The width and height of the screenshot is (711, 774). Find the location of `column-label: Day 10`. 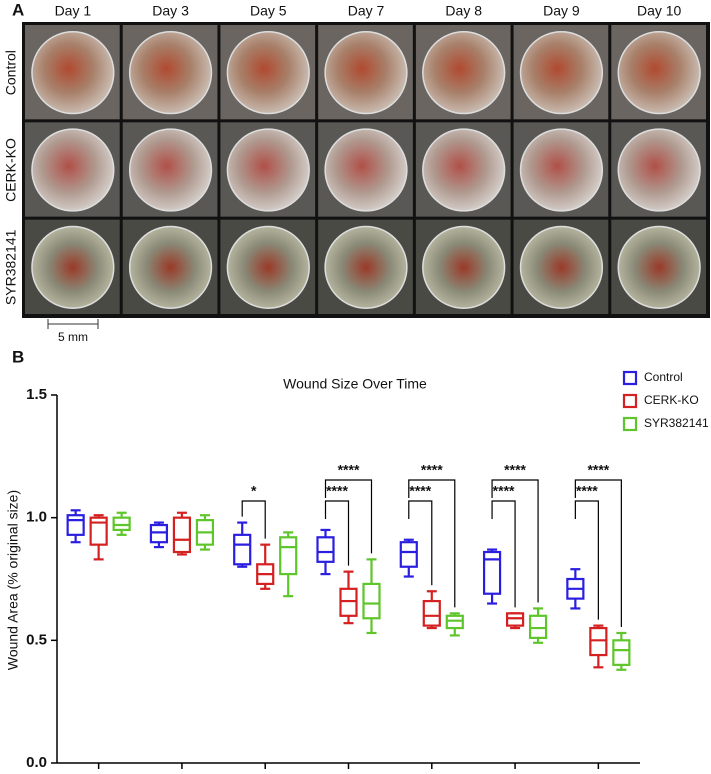

column-label: Day 10 is located at coordinates (659, 11).